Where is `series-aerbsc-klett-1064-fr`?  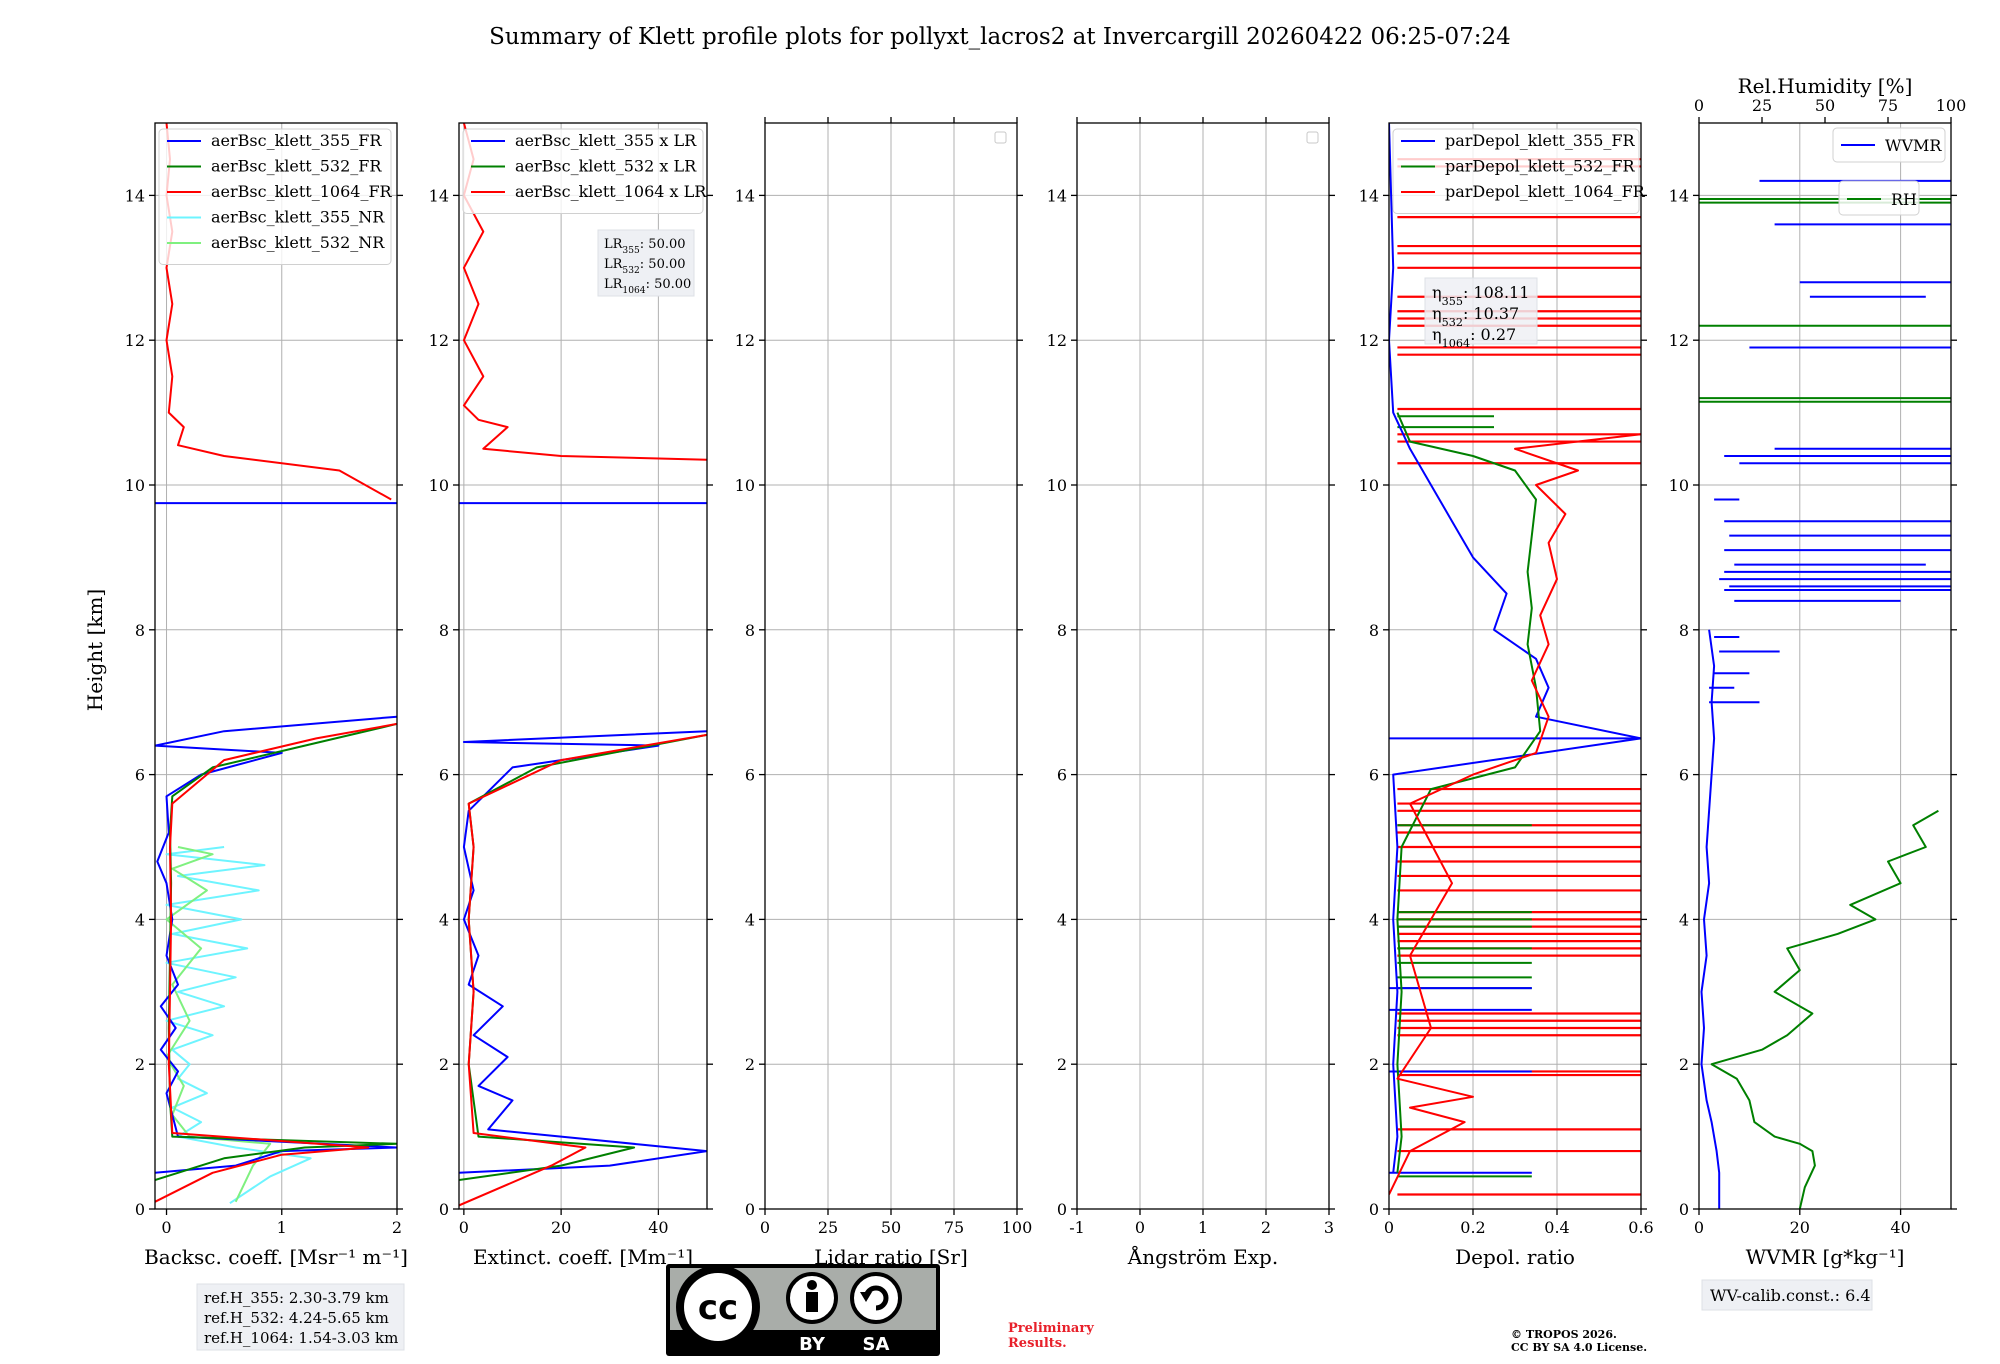 series-aerbsc-klett-1064-fr is located at coordinates (276, 962).